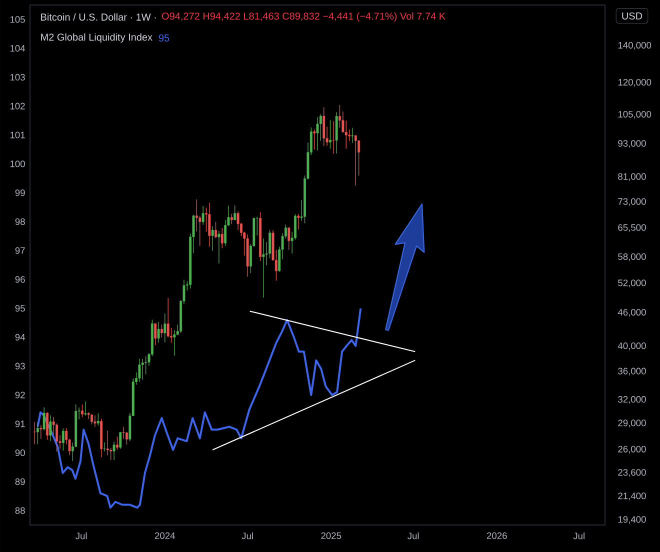 This screenshot has height=552, width=660. Describe the element at coordinates (20, 452) in the screenshot. I see `y-tick-label: 90` at that location.